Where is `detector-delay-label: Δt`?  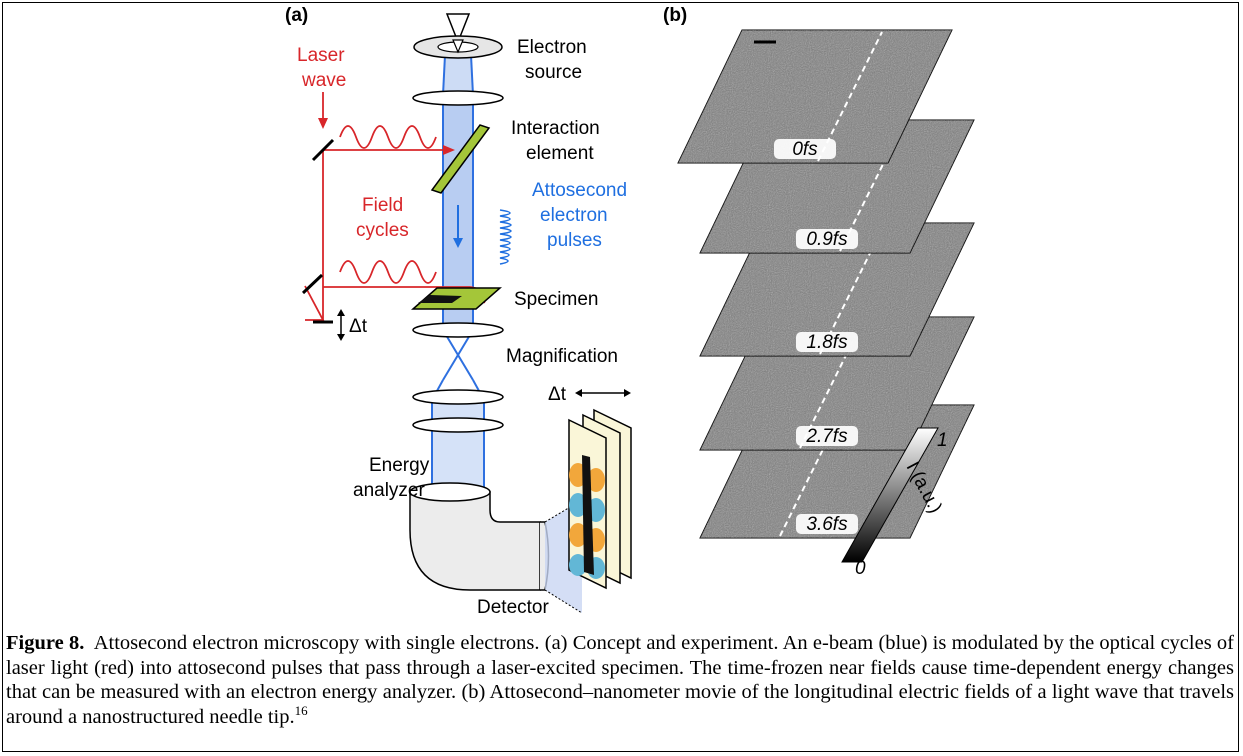
detector-delay-label: Δt is located at coordinates (557, 394).